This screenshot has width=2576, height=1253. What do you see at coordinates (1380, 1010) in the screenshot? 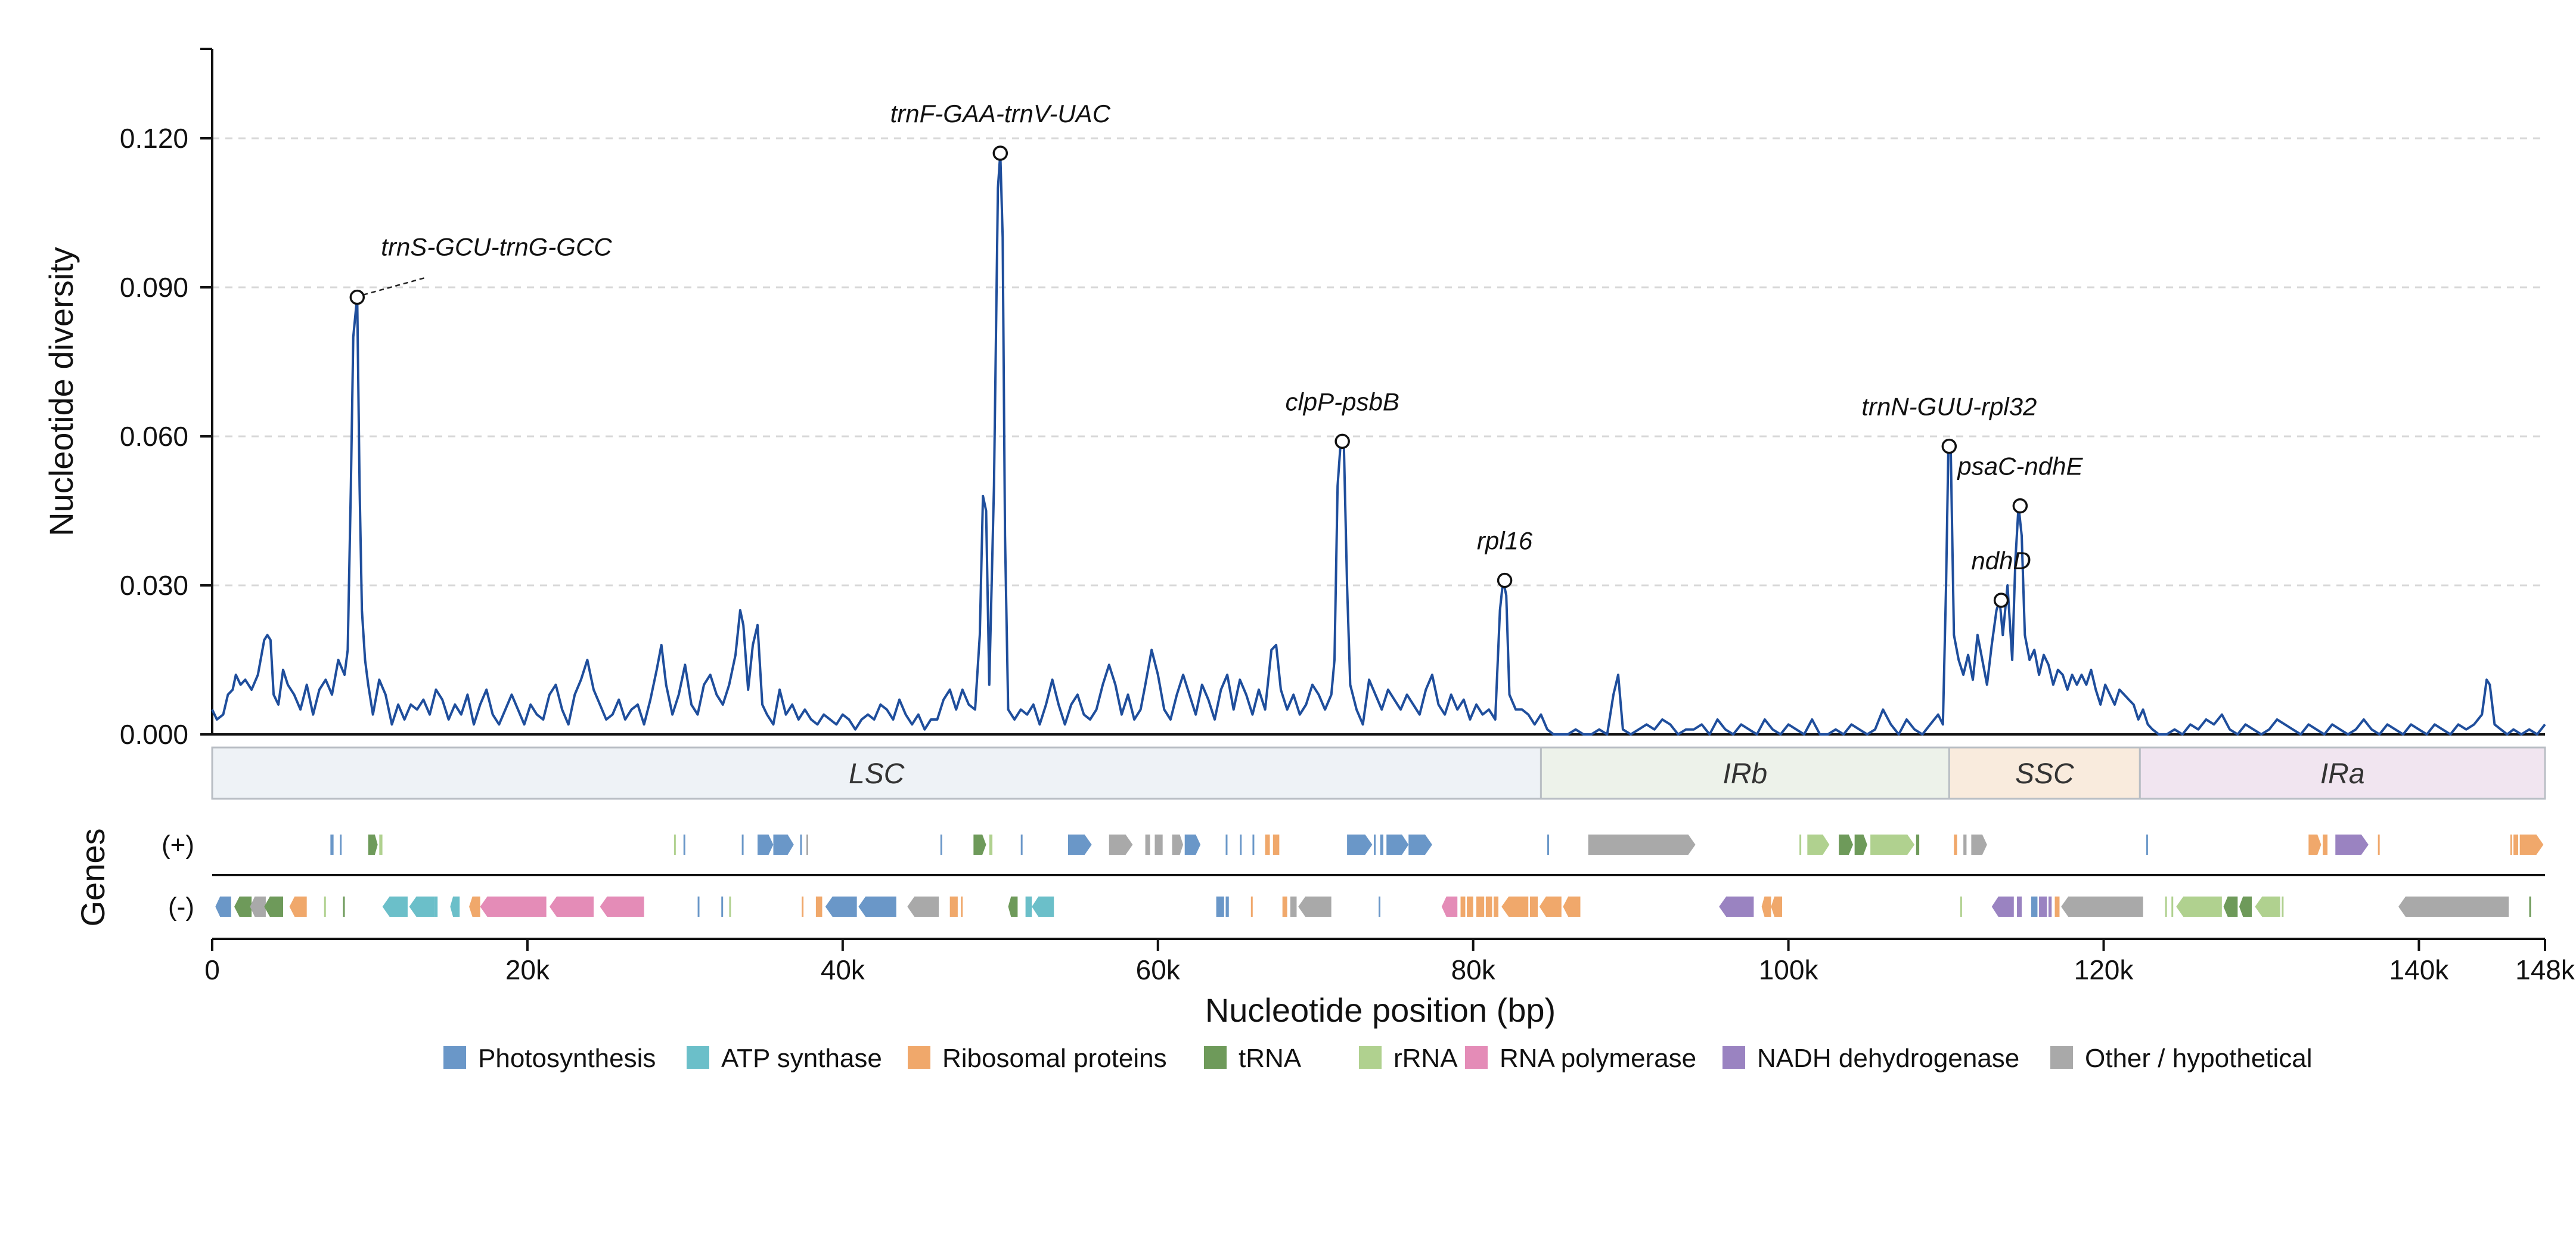
I see `x-axis-title: Nucleotide position (bp)` at bounding box center [1380, 1010].